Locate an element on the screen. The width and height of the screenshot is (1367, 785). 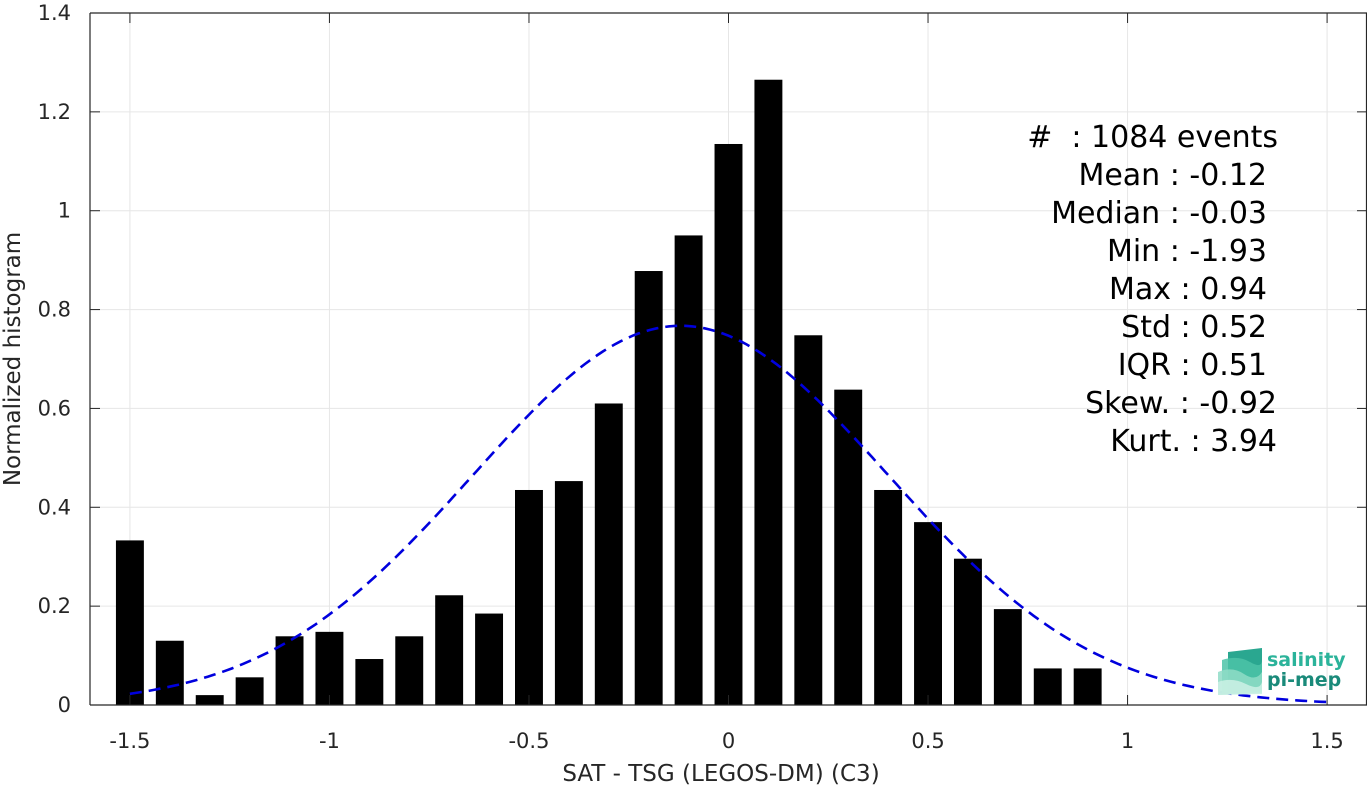
x-tick-labels: -1.5 -1 -0.5 0 0.5 1 1.5 is located at coordinates (726, 741).